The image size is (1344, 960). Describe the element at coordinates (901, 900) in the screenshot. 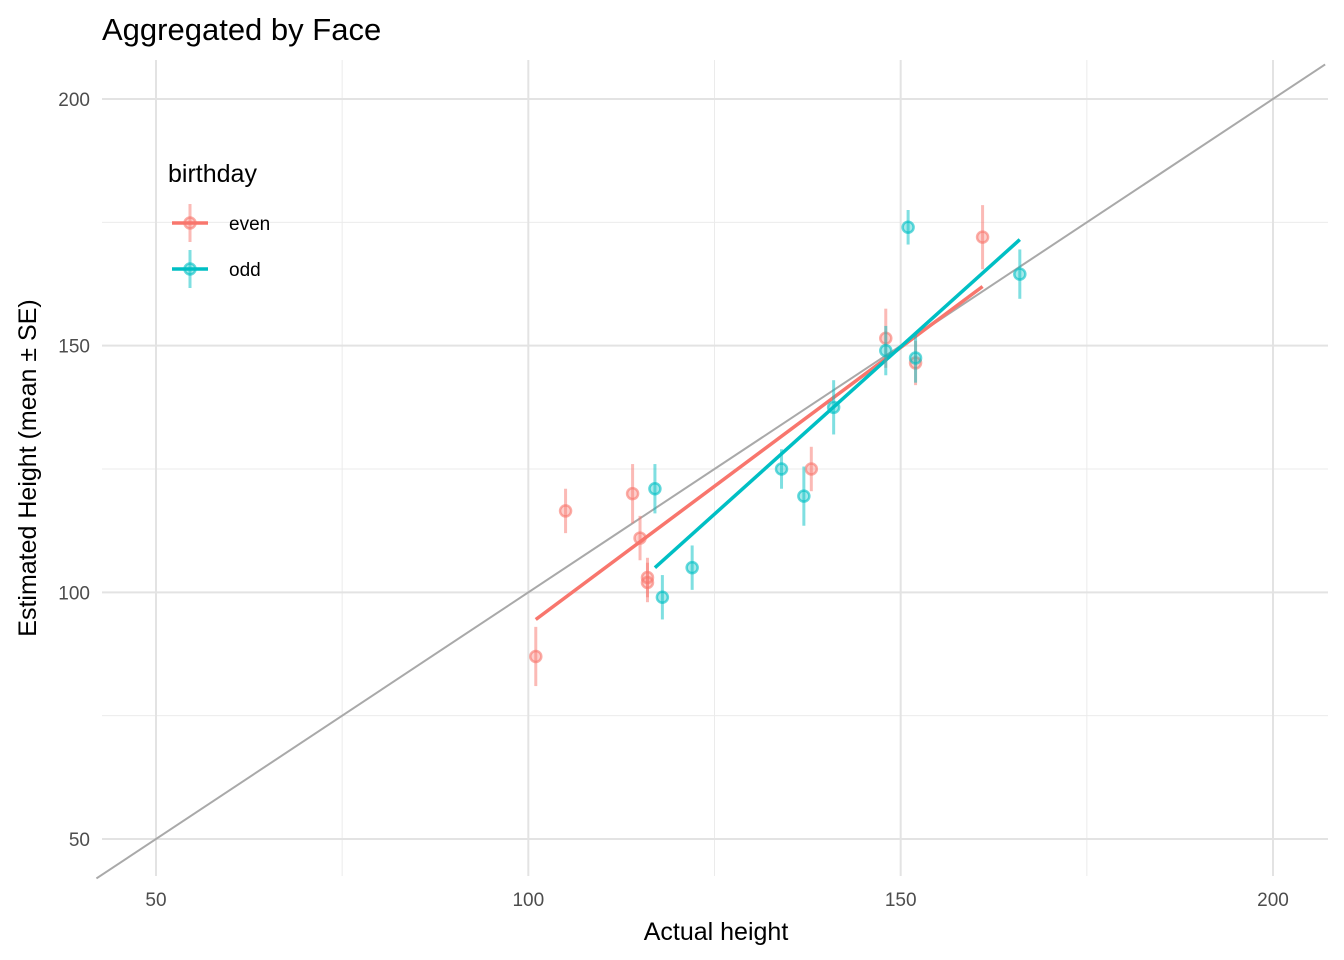

I see `x-tick-label: 150` at that location.